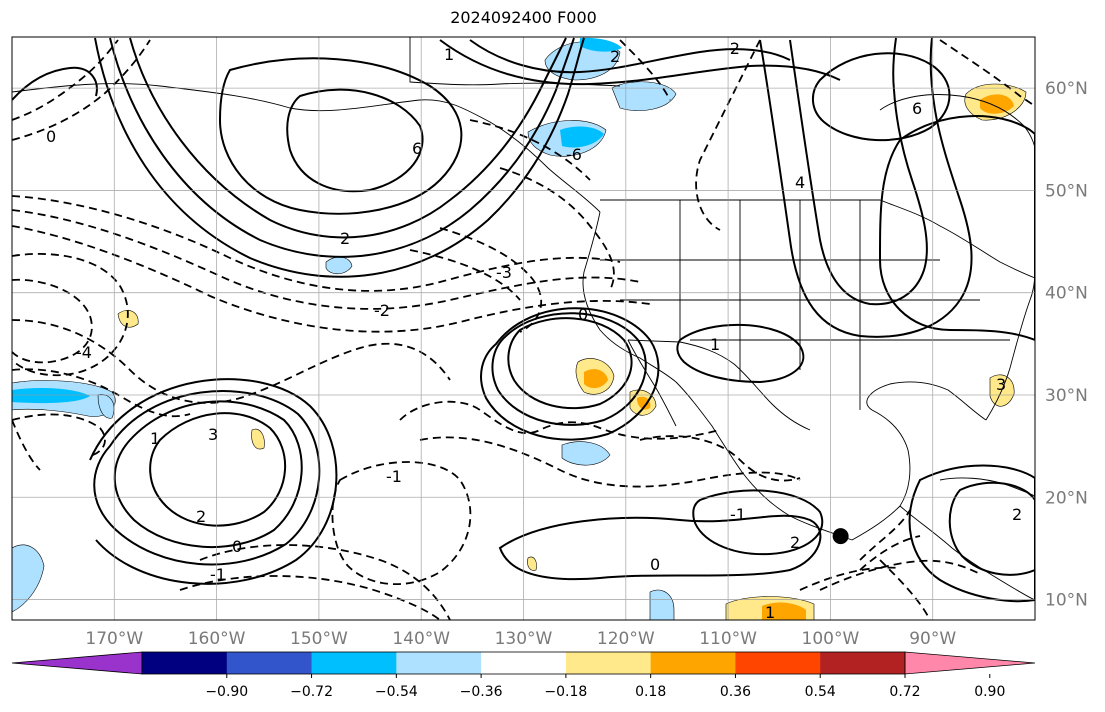 The height and width of the screenshot is (712, 1105). I want to click on shade-cyan-gulf, so click(582, 137).